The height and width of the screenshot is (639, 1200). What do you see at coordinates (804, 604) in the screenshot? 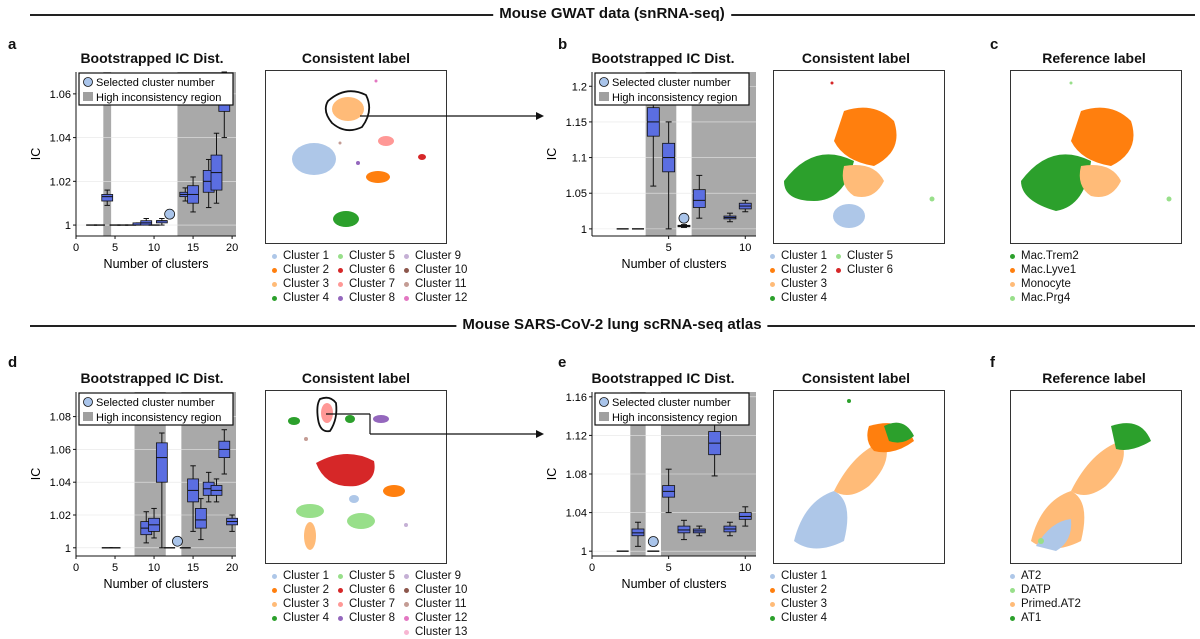
I see `legend-label: Cluster 3` at bounding box center [804, 604].